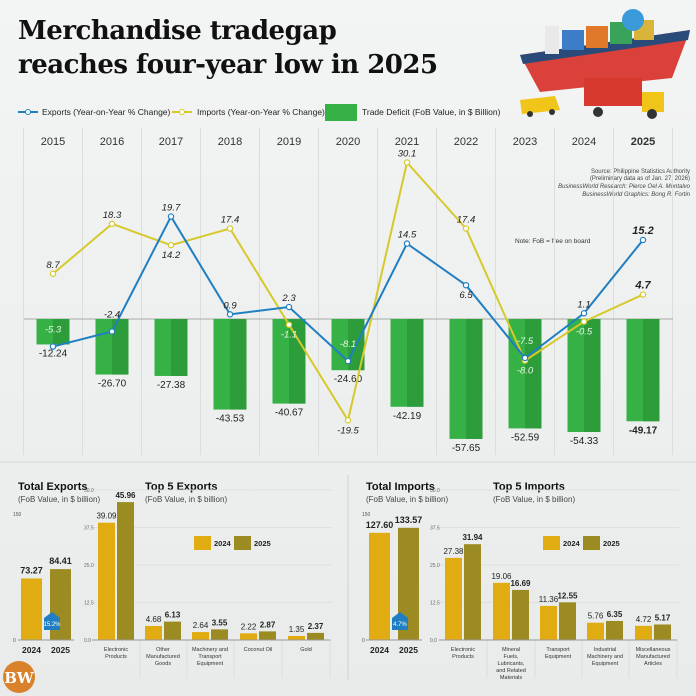 The image size is (696, 696). What do you see at coordinates (633, 20) in the screenshot?
I see `globe-icon` at bounding box center [633, 20].